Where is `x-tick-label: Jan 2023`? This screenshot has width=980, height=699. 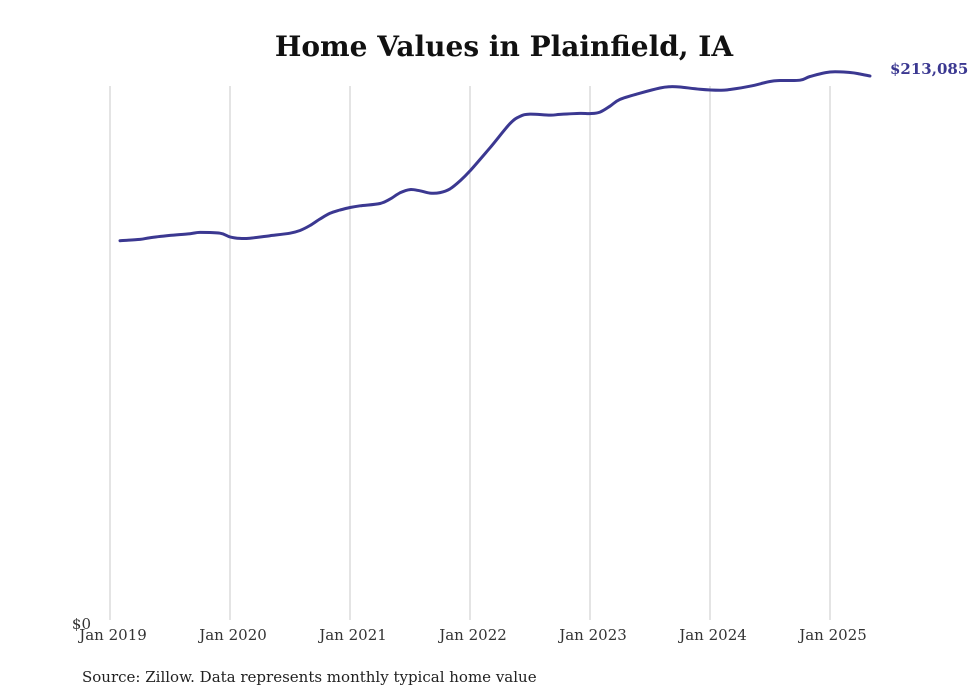 x-tick-label: Jan 2023 is located at coordinates (592, 635).